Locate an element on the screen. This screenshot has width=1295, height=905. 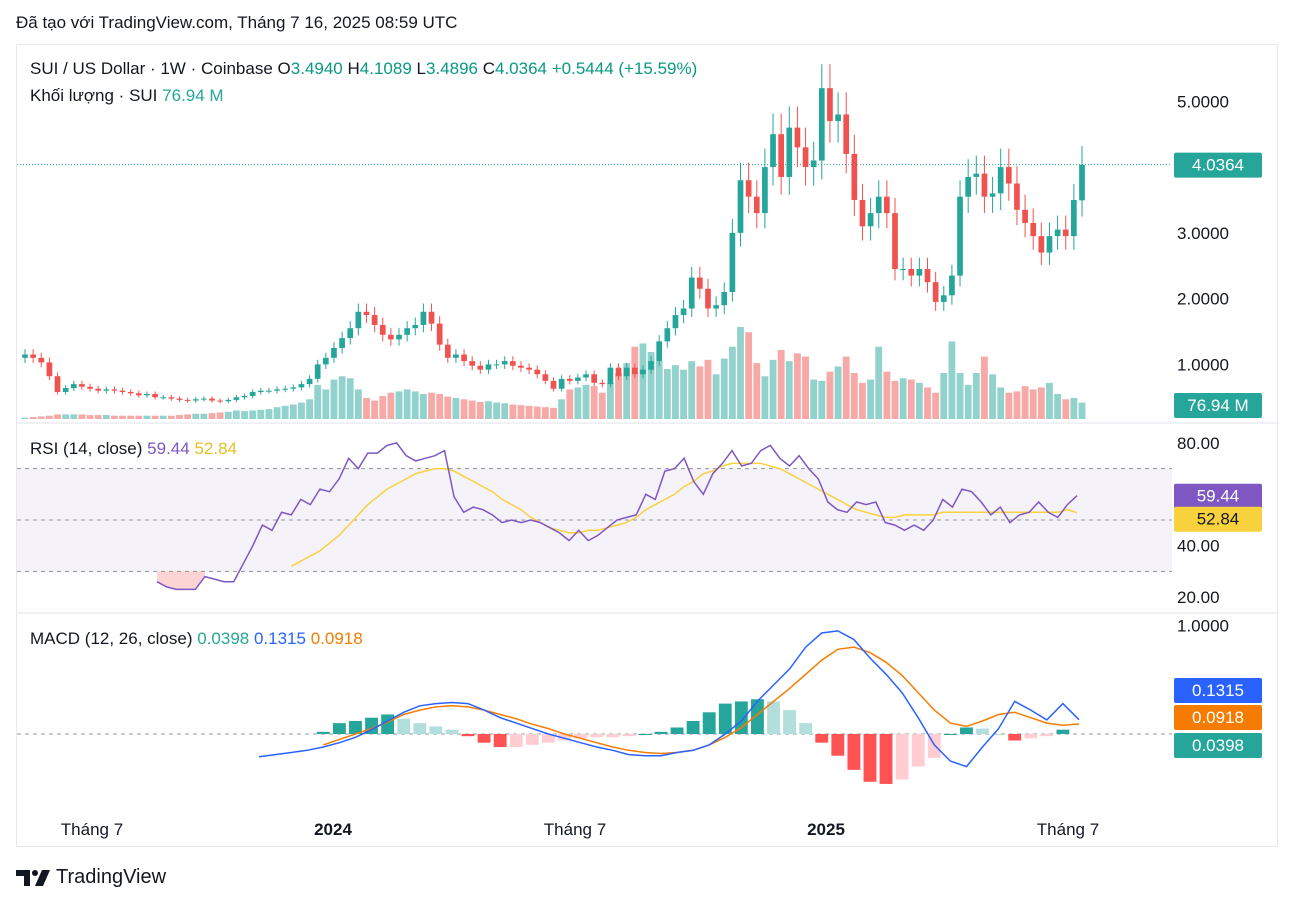
volume-tag: 76.94 M is located at coordinates (1217, 405).